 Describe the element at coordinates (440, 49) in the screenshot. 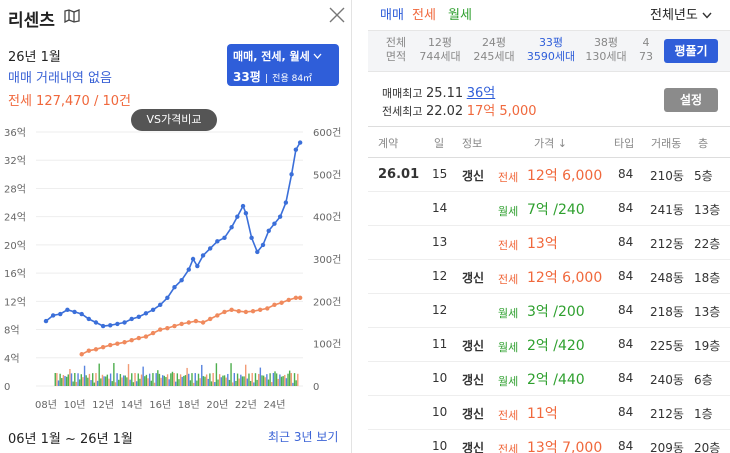

I see `size-option-12: 12평 744세대` at that location.